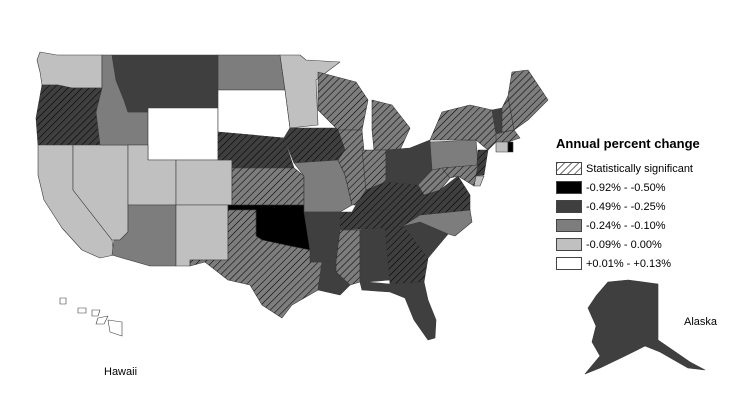 The width and height of the screenshot is (740, 414). Describe the element at coordinates (375, 259) in the screenshot. I see `state-al` at that location.